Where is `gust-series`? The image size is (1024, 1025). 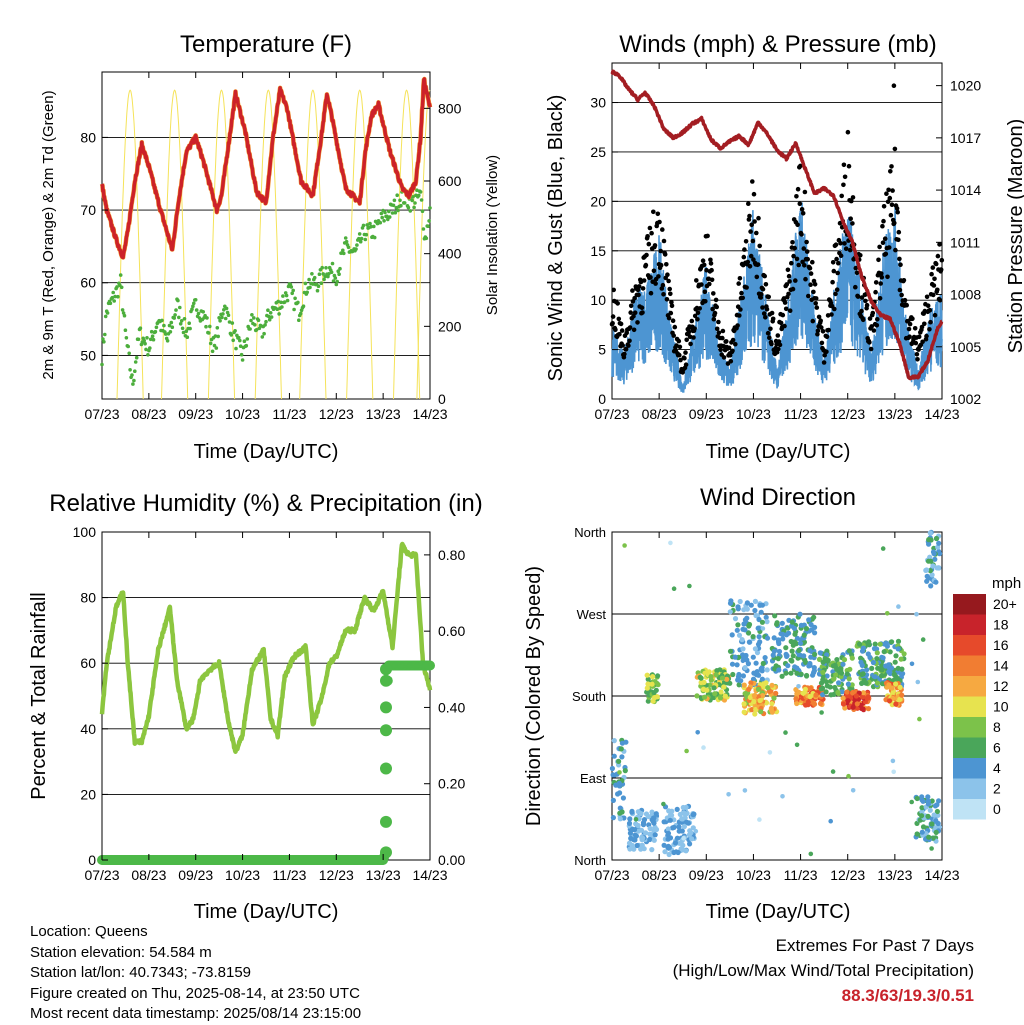 gust-series is located at coordinates (777, 229).